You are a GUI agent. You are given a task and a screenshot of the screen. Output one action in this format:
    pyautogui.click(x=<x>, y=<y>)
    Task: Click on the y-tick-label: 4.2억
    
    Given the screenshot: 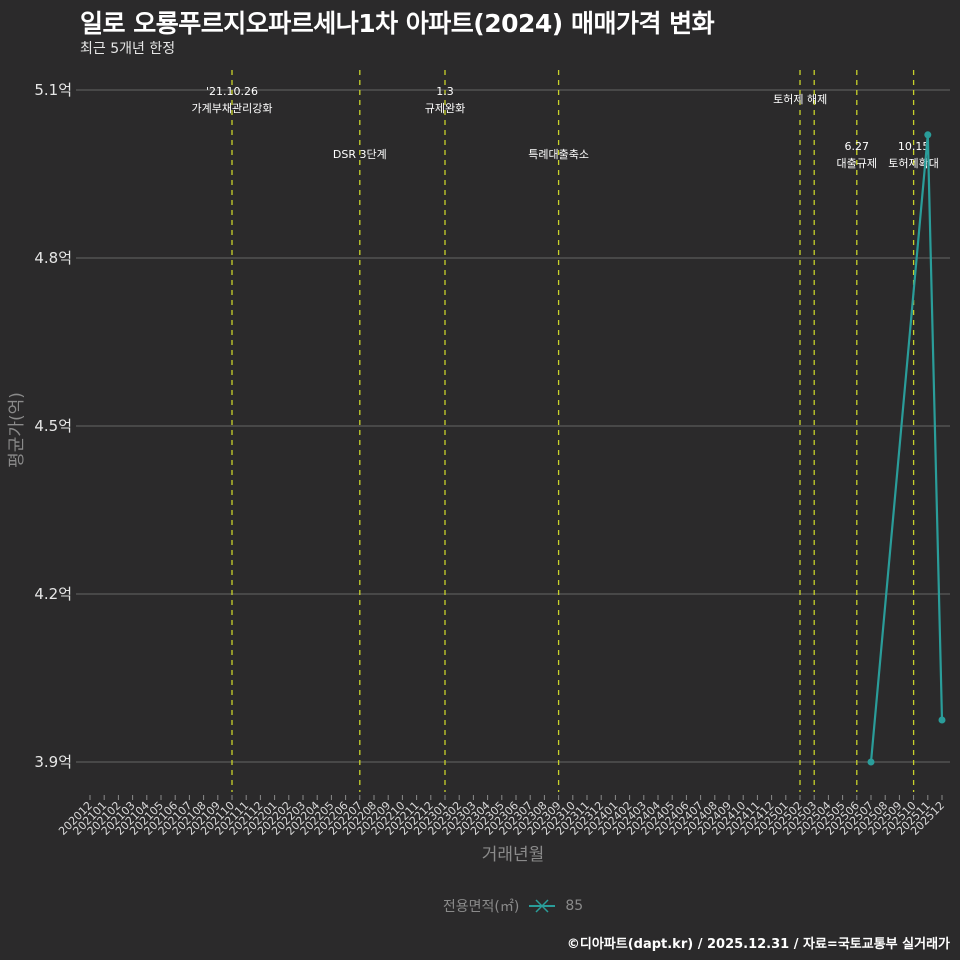 What is the action you would take?
    pyautogui.click(x=53, y=594)
    